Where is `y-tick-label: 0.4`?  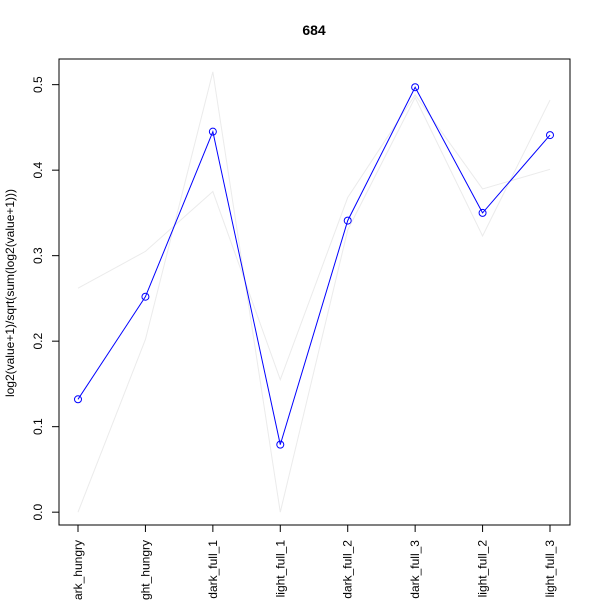
y-tick-label: 0.4 is located at coordinates (38, 169).